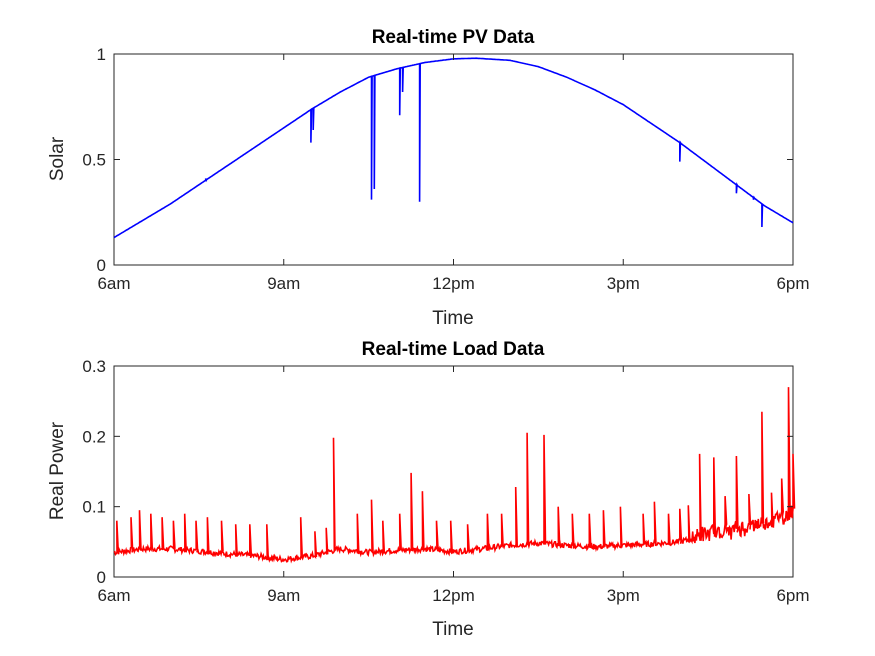 Image resolution: width=875 pixels, height=656 pixels. Describe the element at coordinates (94, 366) in the screenshot. I see `y-tick-label: 0.3` at that location.